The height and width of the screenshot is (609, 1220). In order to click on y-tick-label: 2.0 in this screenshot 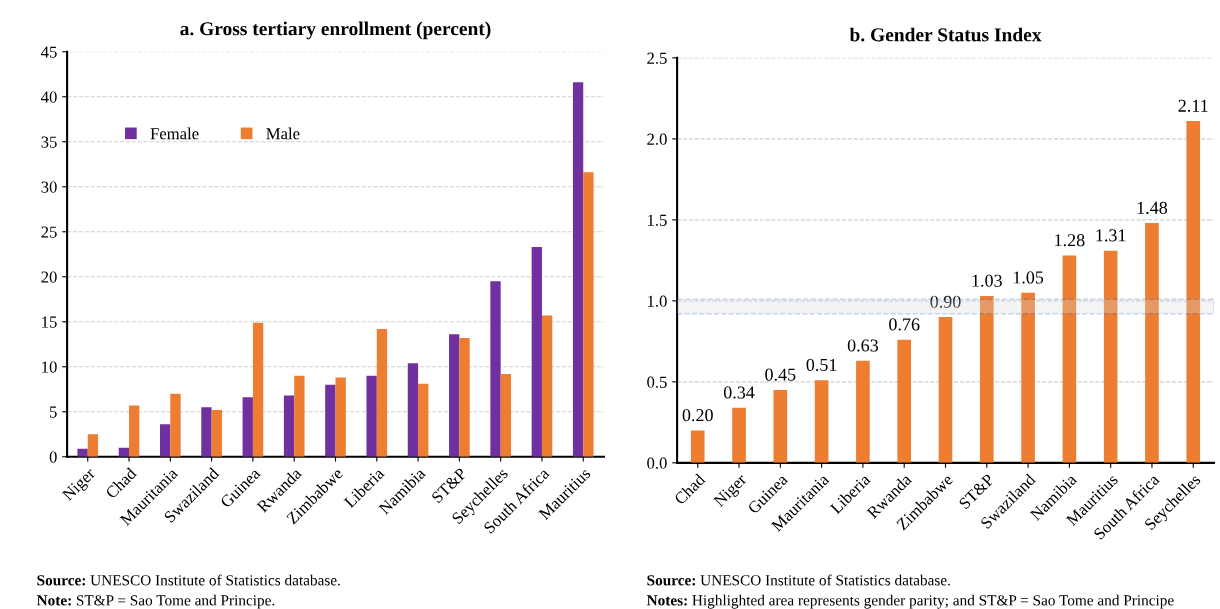, I will do `click(657, 139)`.